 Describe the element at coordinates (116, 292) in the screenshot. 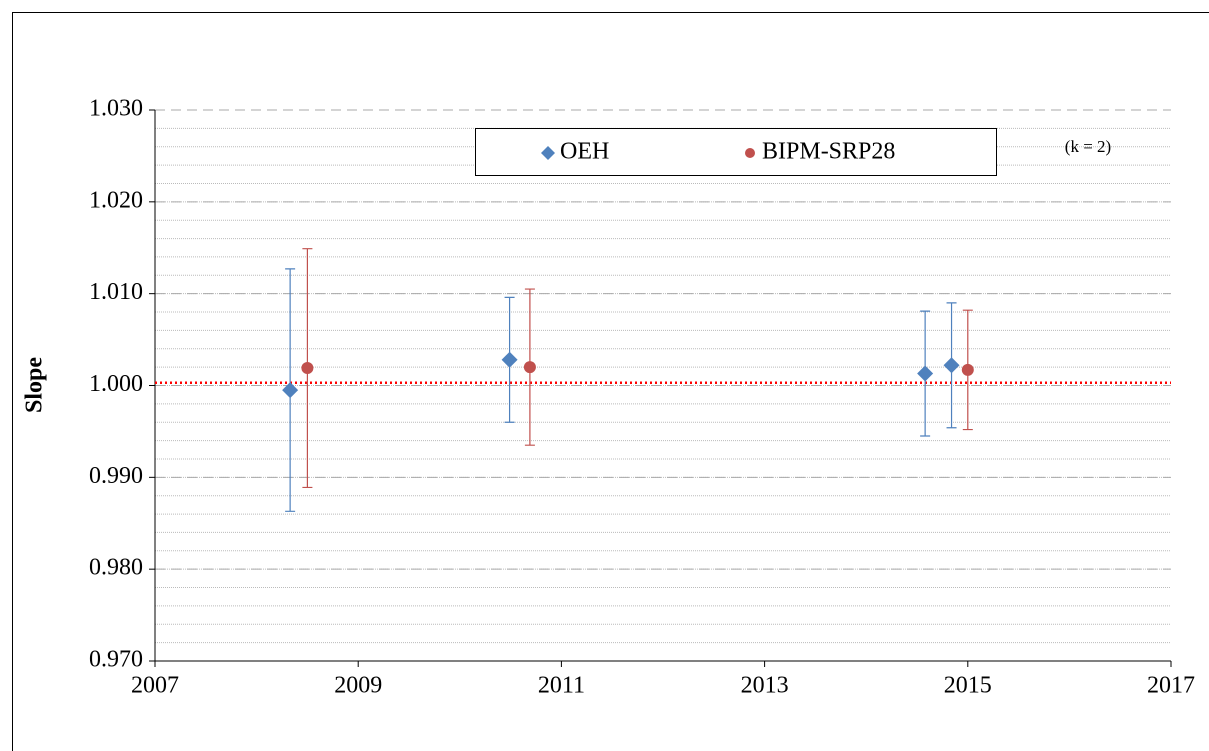

I see `y-tick-label: 1.010` at that location.